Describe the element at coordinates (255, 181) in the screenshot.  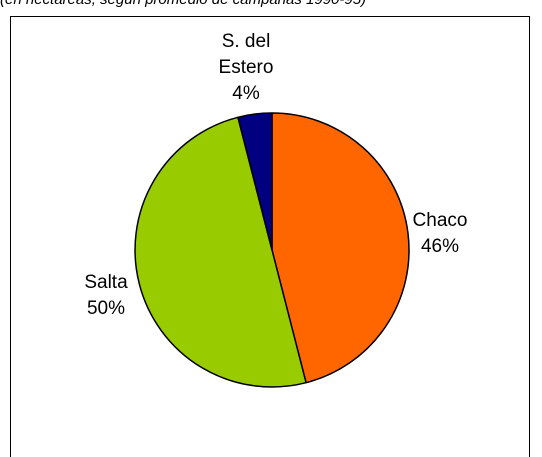
I see `pie-slice-s-del-estero` at that location.